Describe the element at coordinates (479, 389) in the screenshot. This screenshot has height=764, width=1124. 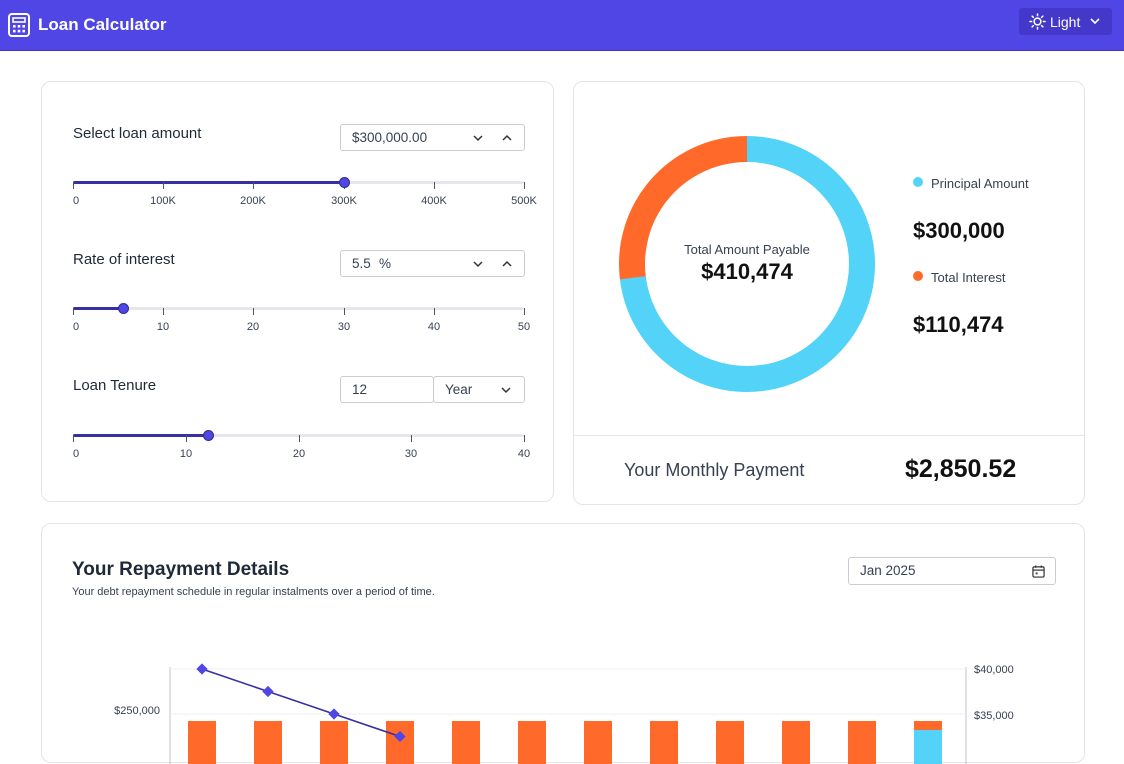
I see `tenure-unit-select: Year` at that location.